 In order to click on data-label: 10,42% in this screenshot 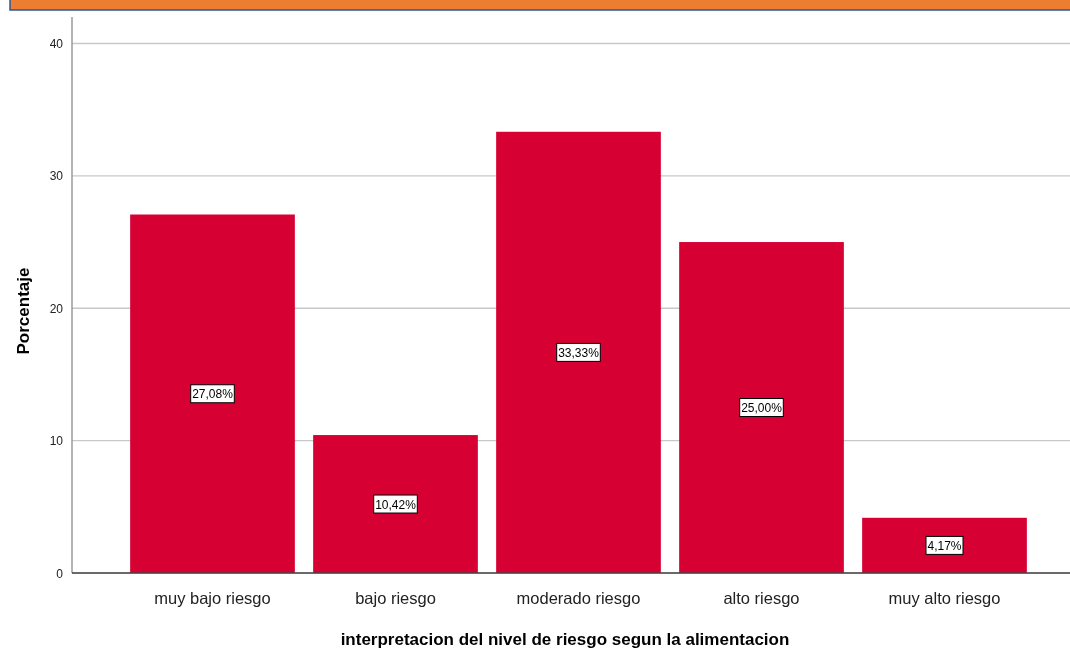, I will do `click(396, 504)`.